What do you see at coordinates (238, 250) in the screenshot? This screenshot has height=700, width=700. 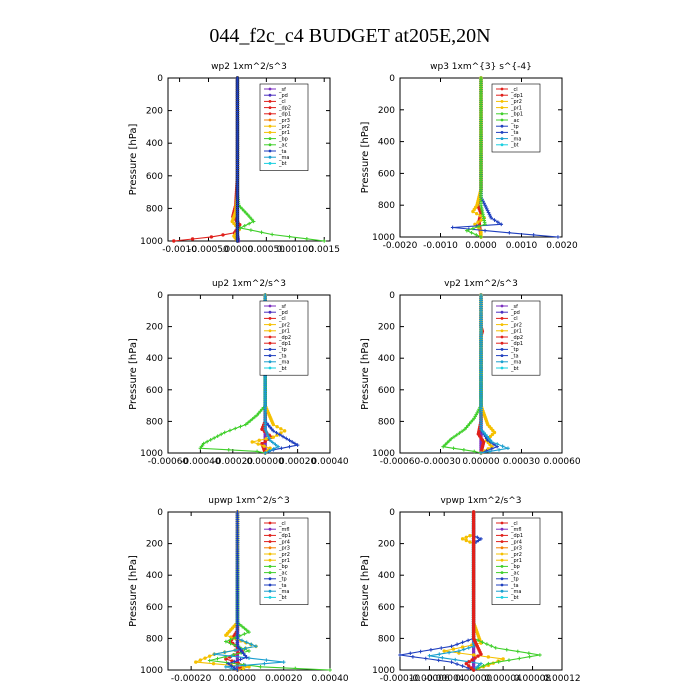 I see `x-tick-label: .00000` at bounding box center [238, 250].